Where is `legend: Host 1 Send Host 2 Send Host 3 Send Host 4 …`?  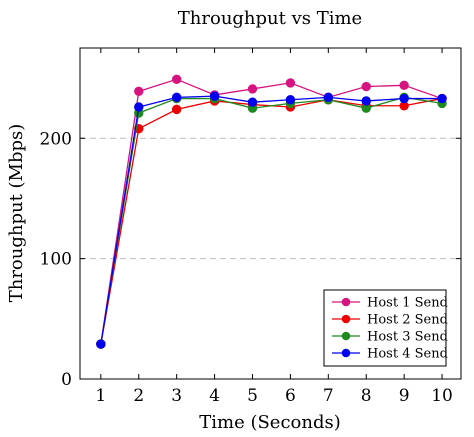 legend: Host 1 Send Host 2 Send Host 3 Send Host 4 … is located at coordinates (385, 328).